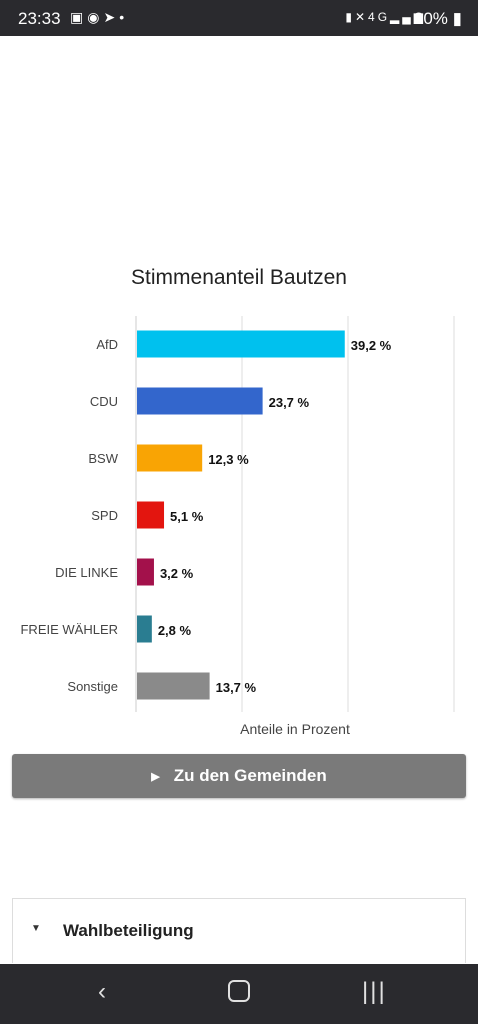  What do you see at coordinates (104, 401) in the screenshot?
I see `category-label: CDU` at bounding box center [104, 401].